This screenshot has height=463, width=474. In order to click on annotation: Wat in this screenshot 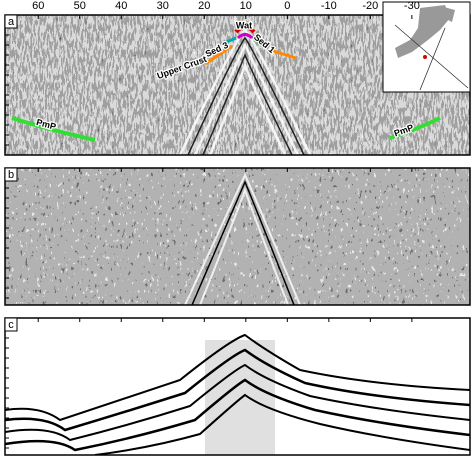, I will do `click(244, 25)`.